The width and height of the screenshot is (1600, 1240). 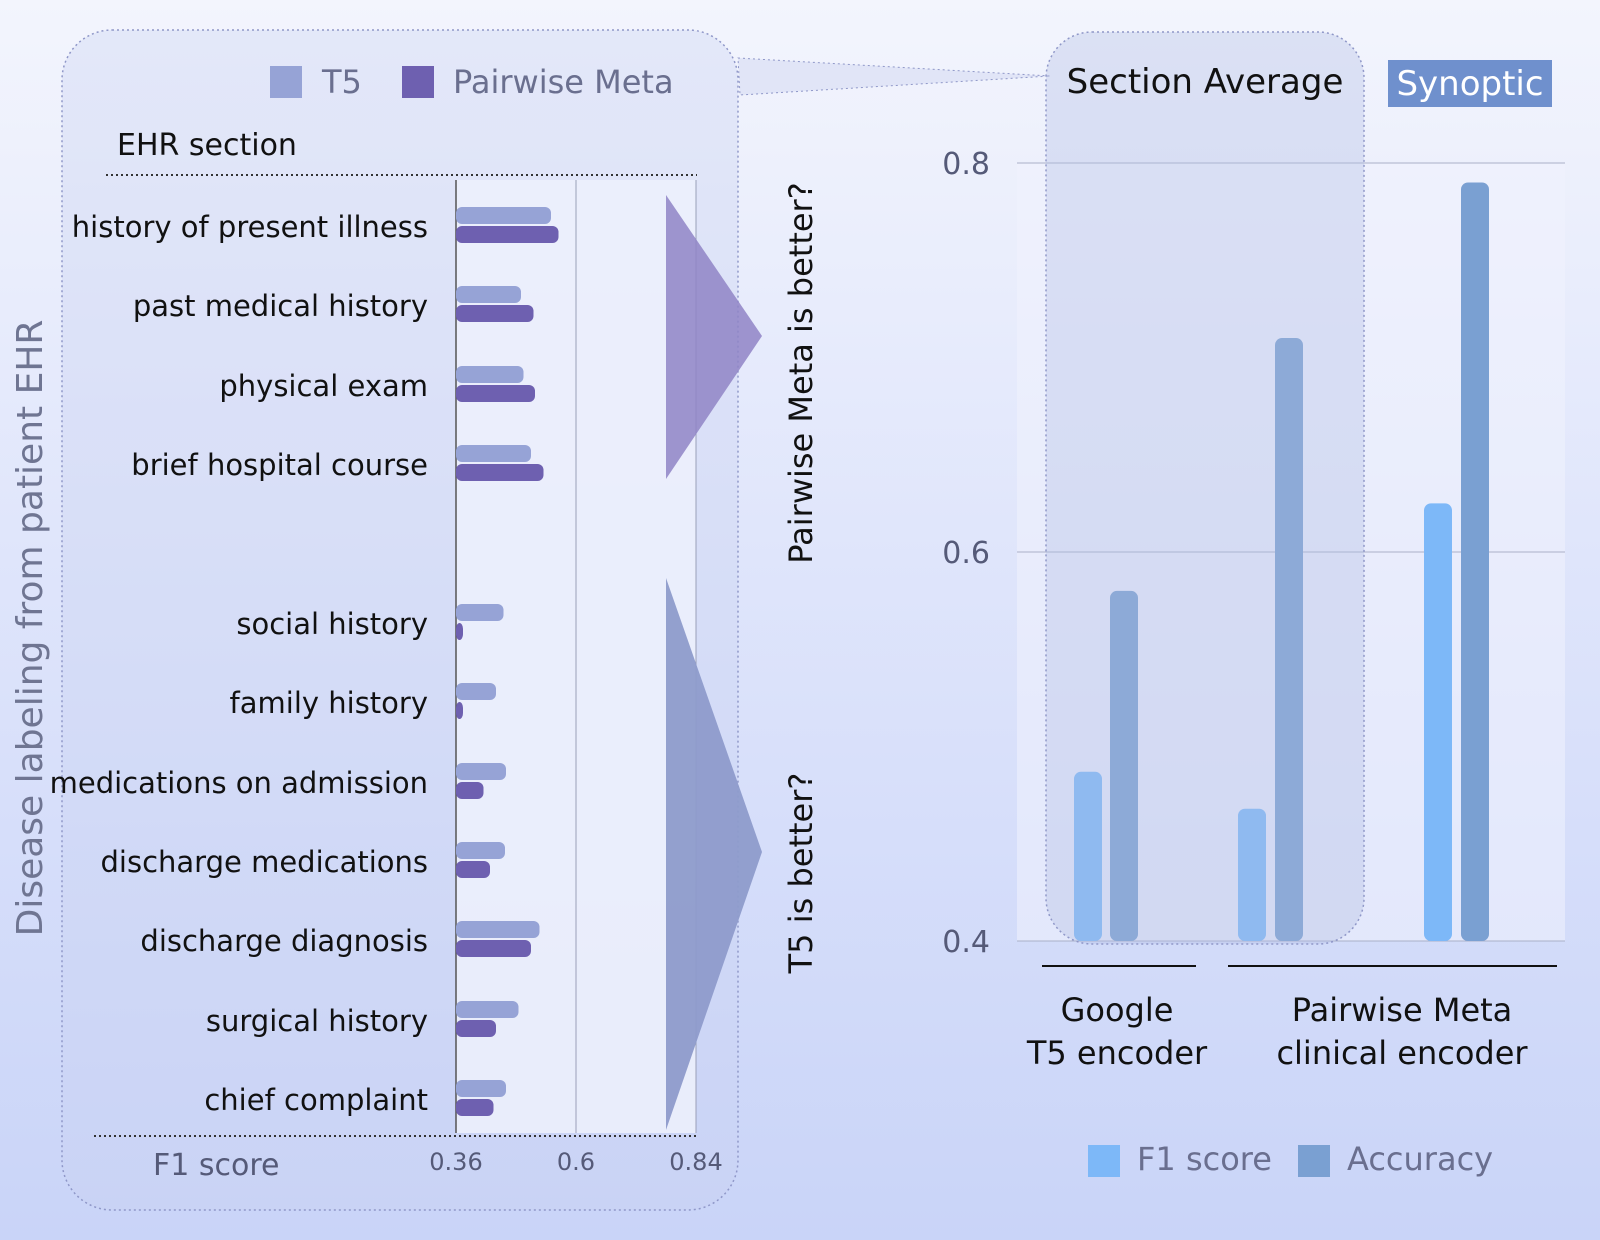 What do you see at coordinates (498, 929) in the screenshot?
I see `bar-t5-discharge-diagnosis` at bounding box center [498, 929].